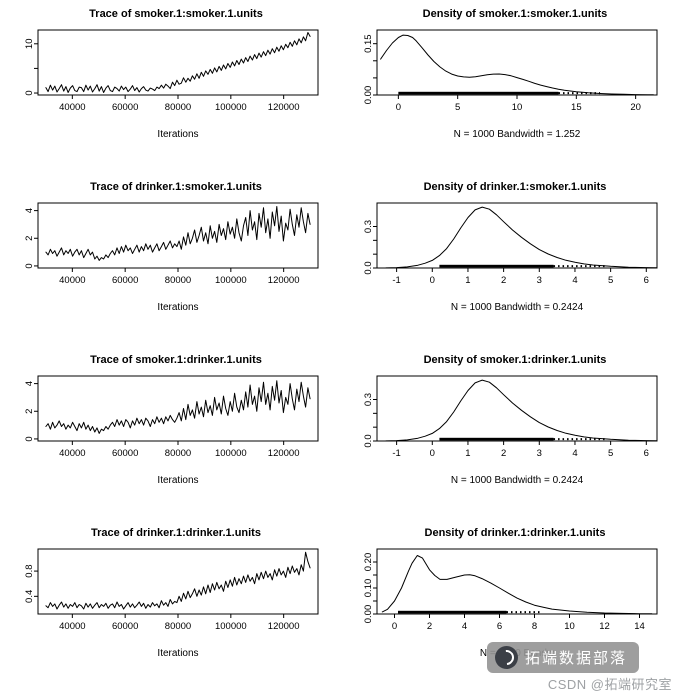 The image size is (677, 693). What do you see at coordinates (635, 107) in the screenshot?
I see `svg-text: 20` at bounding box center [635, 107].